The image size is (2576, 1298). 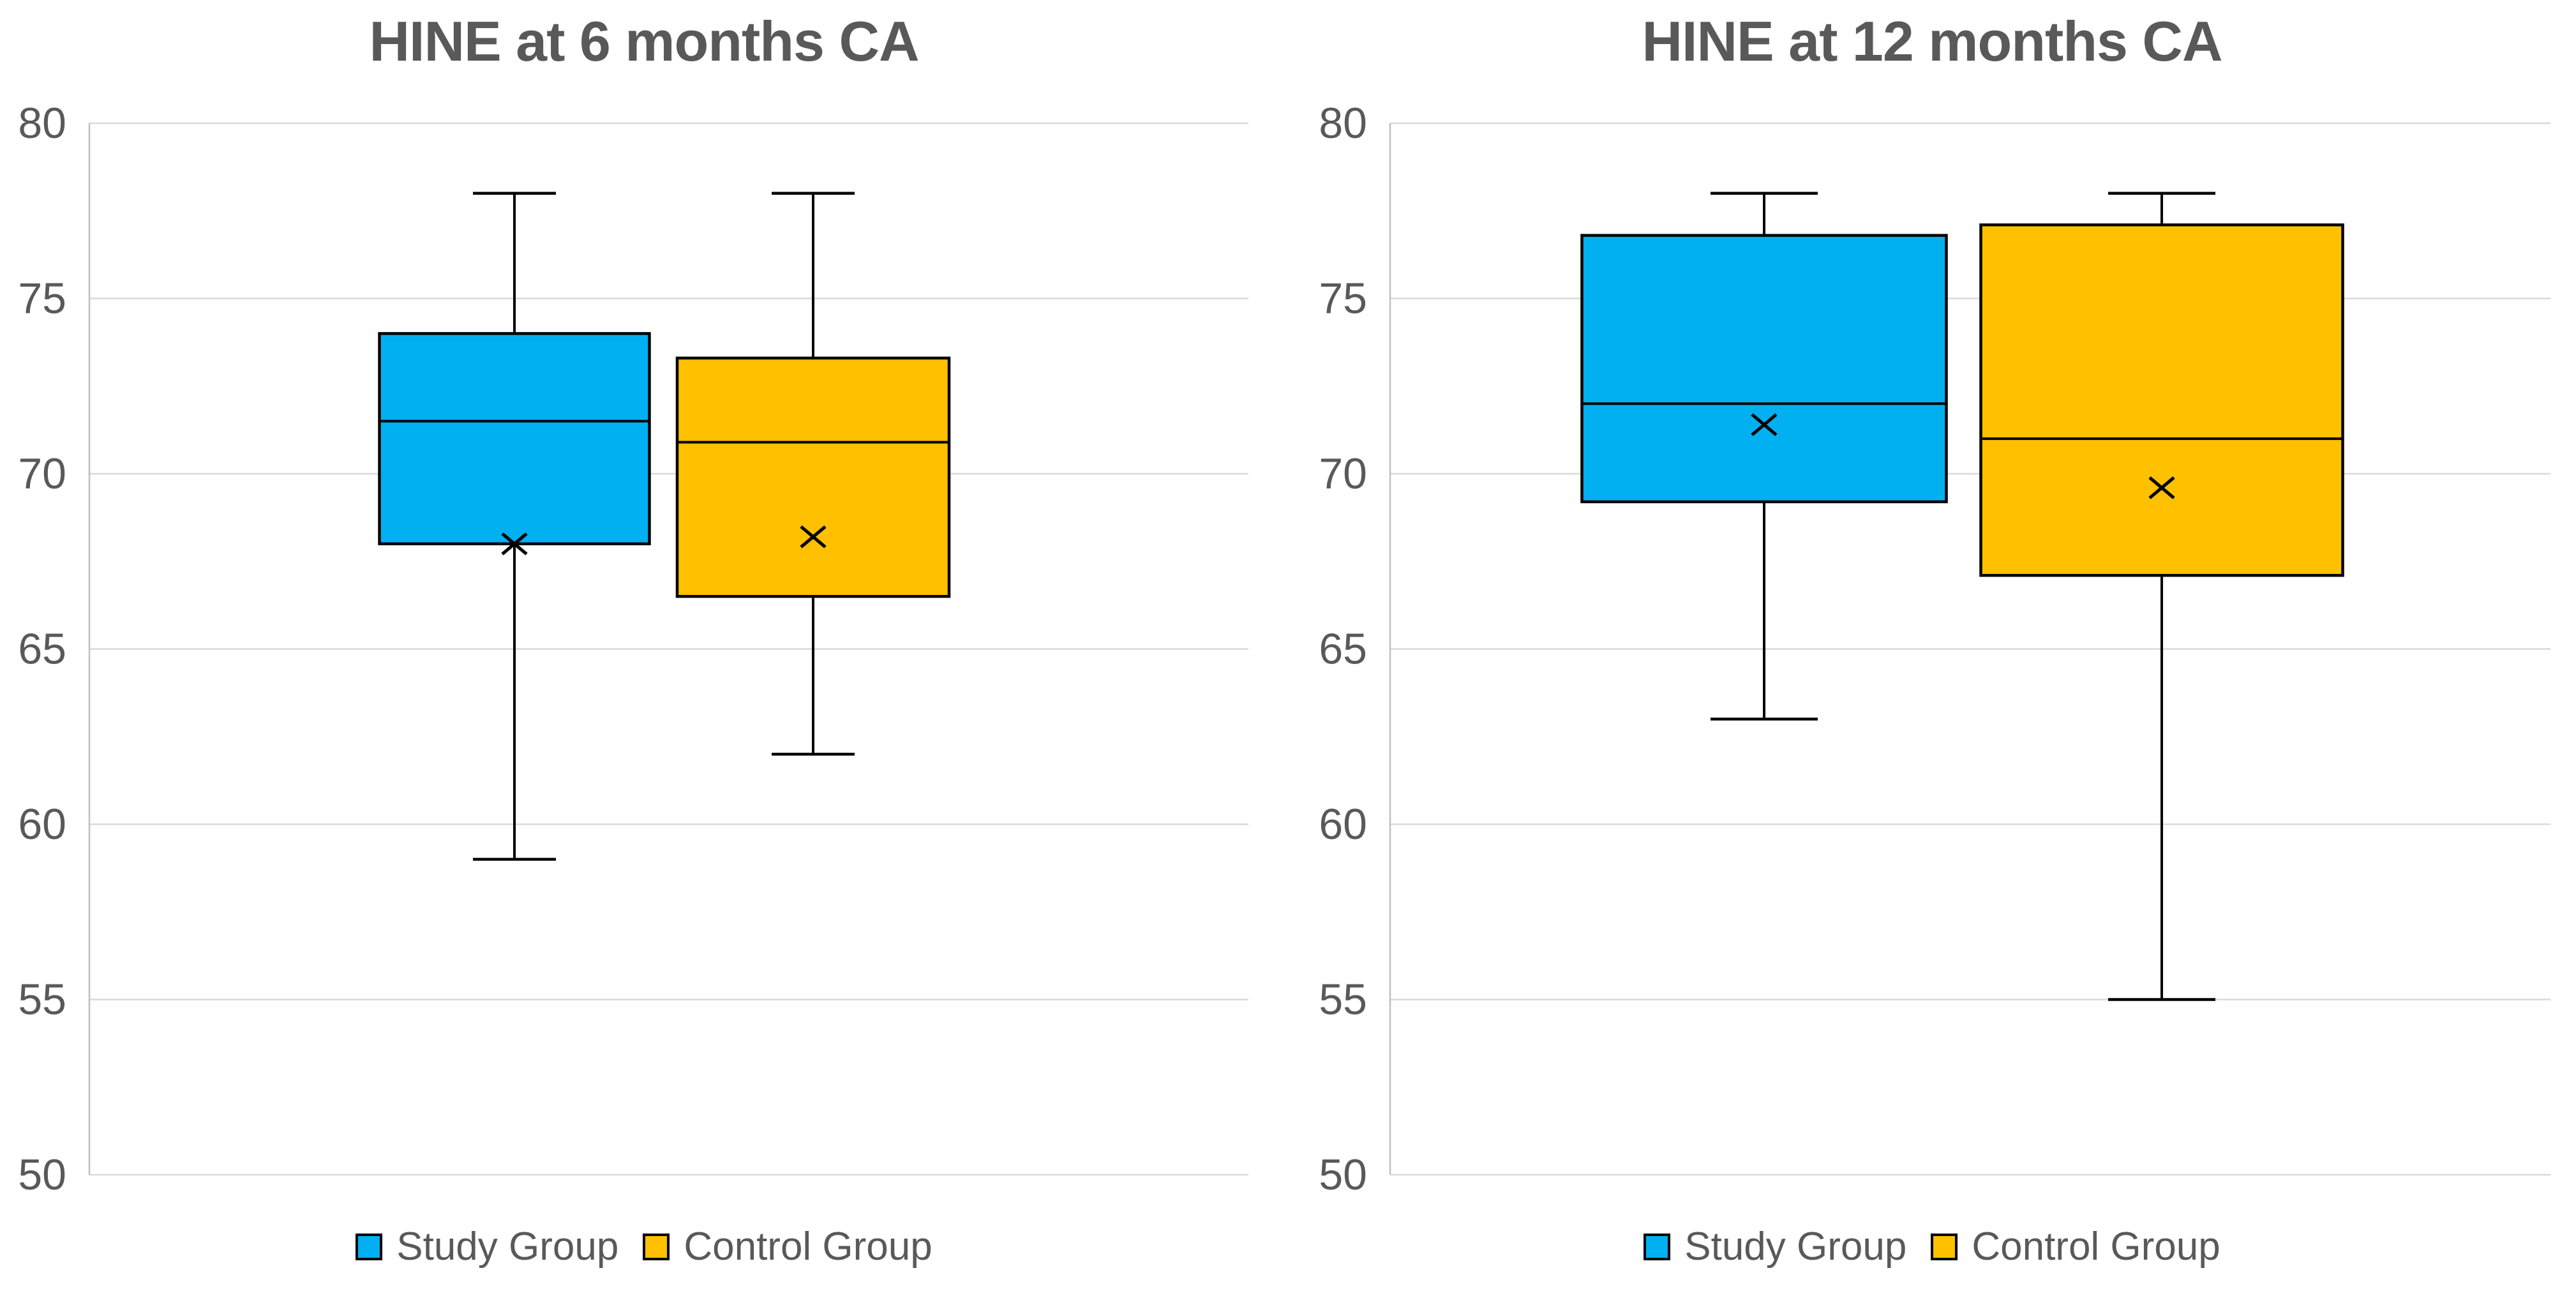 I want to click on chart-title-12-months: HINE at 12 months CA, so click(x=1932, y=41).